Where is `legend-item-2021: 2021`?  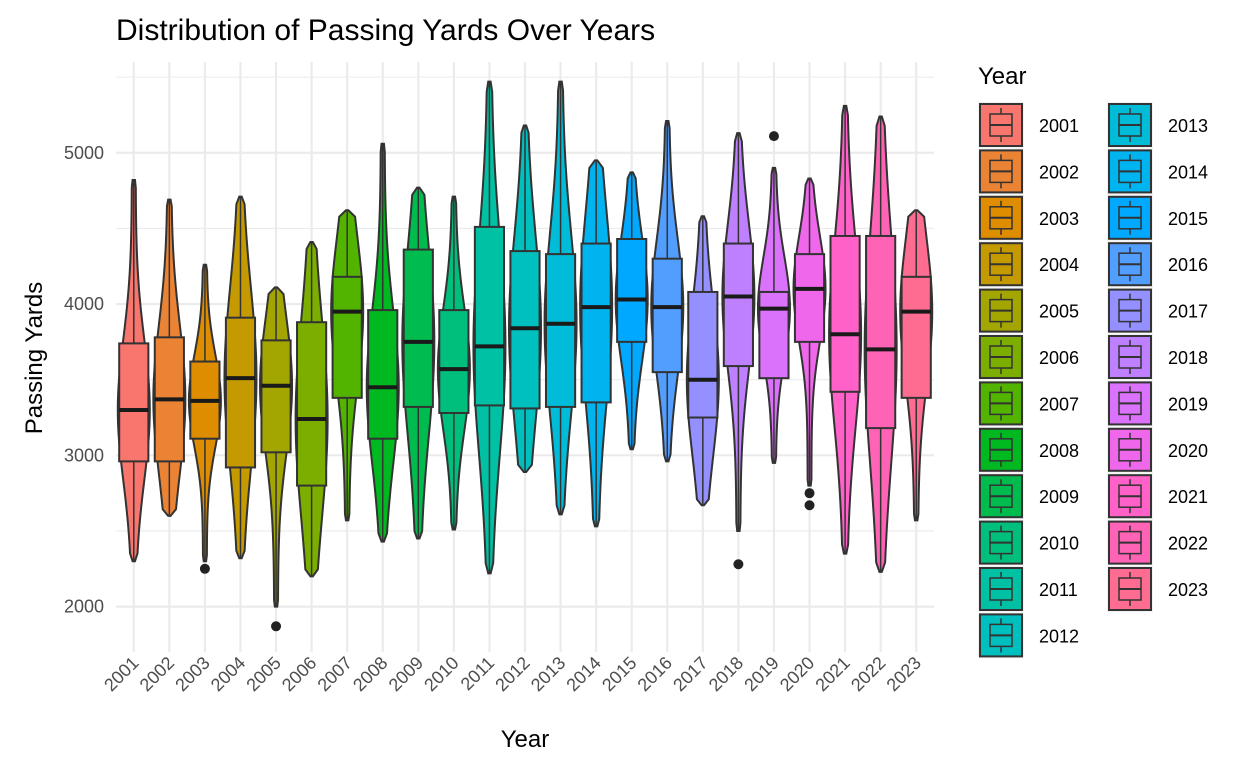 legend-item-2021: 2021 is located at coordinates (1157, 496).